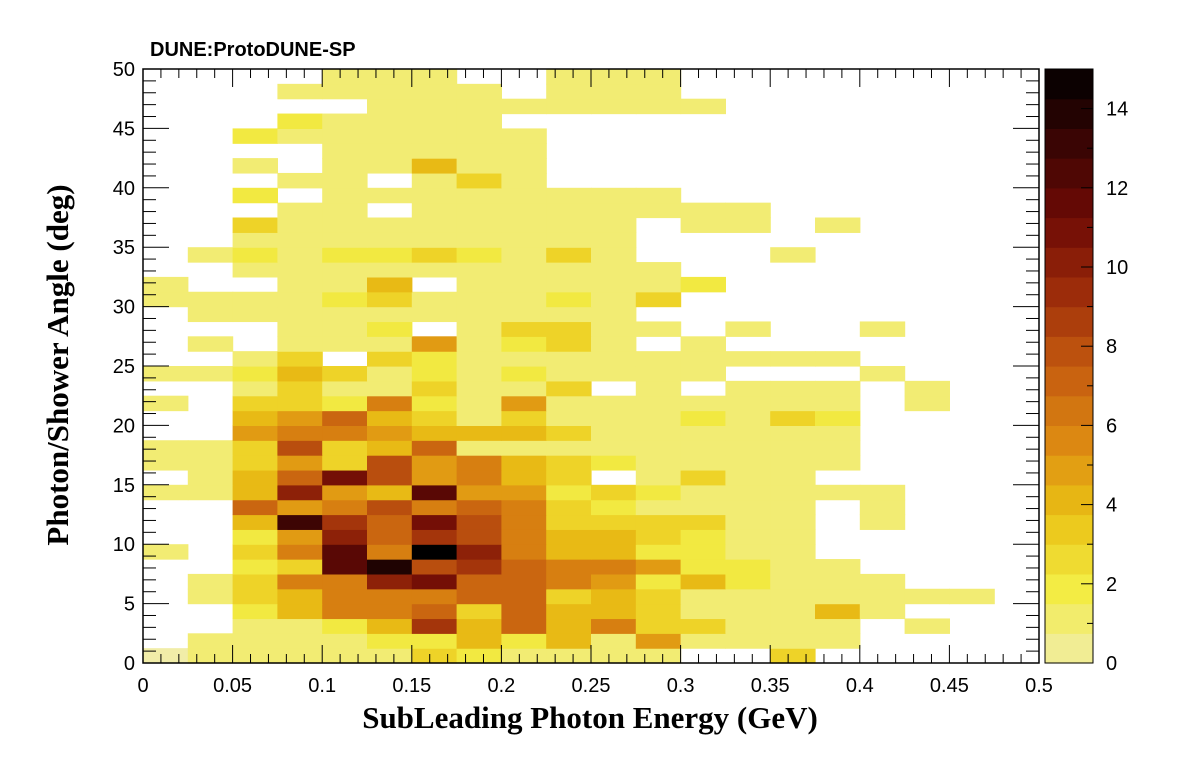 This screenshot has width=1196, height=772. I want to click on y-tick-label: 40, so click(124, 189).